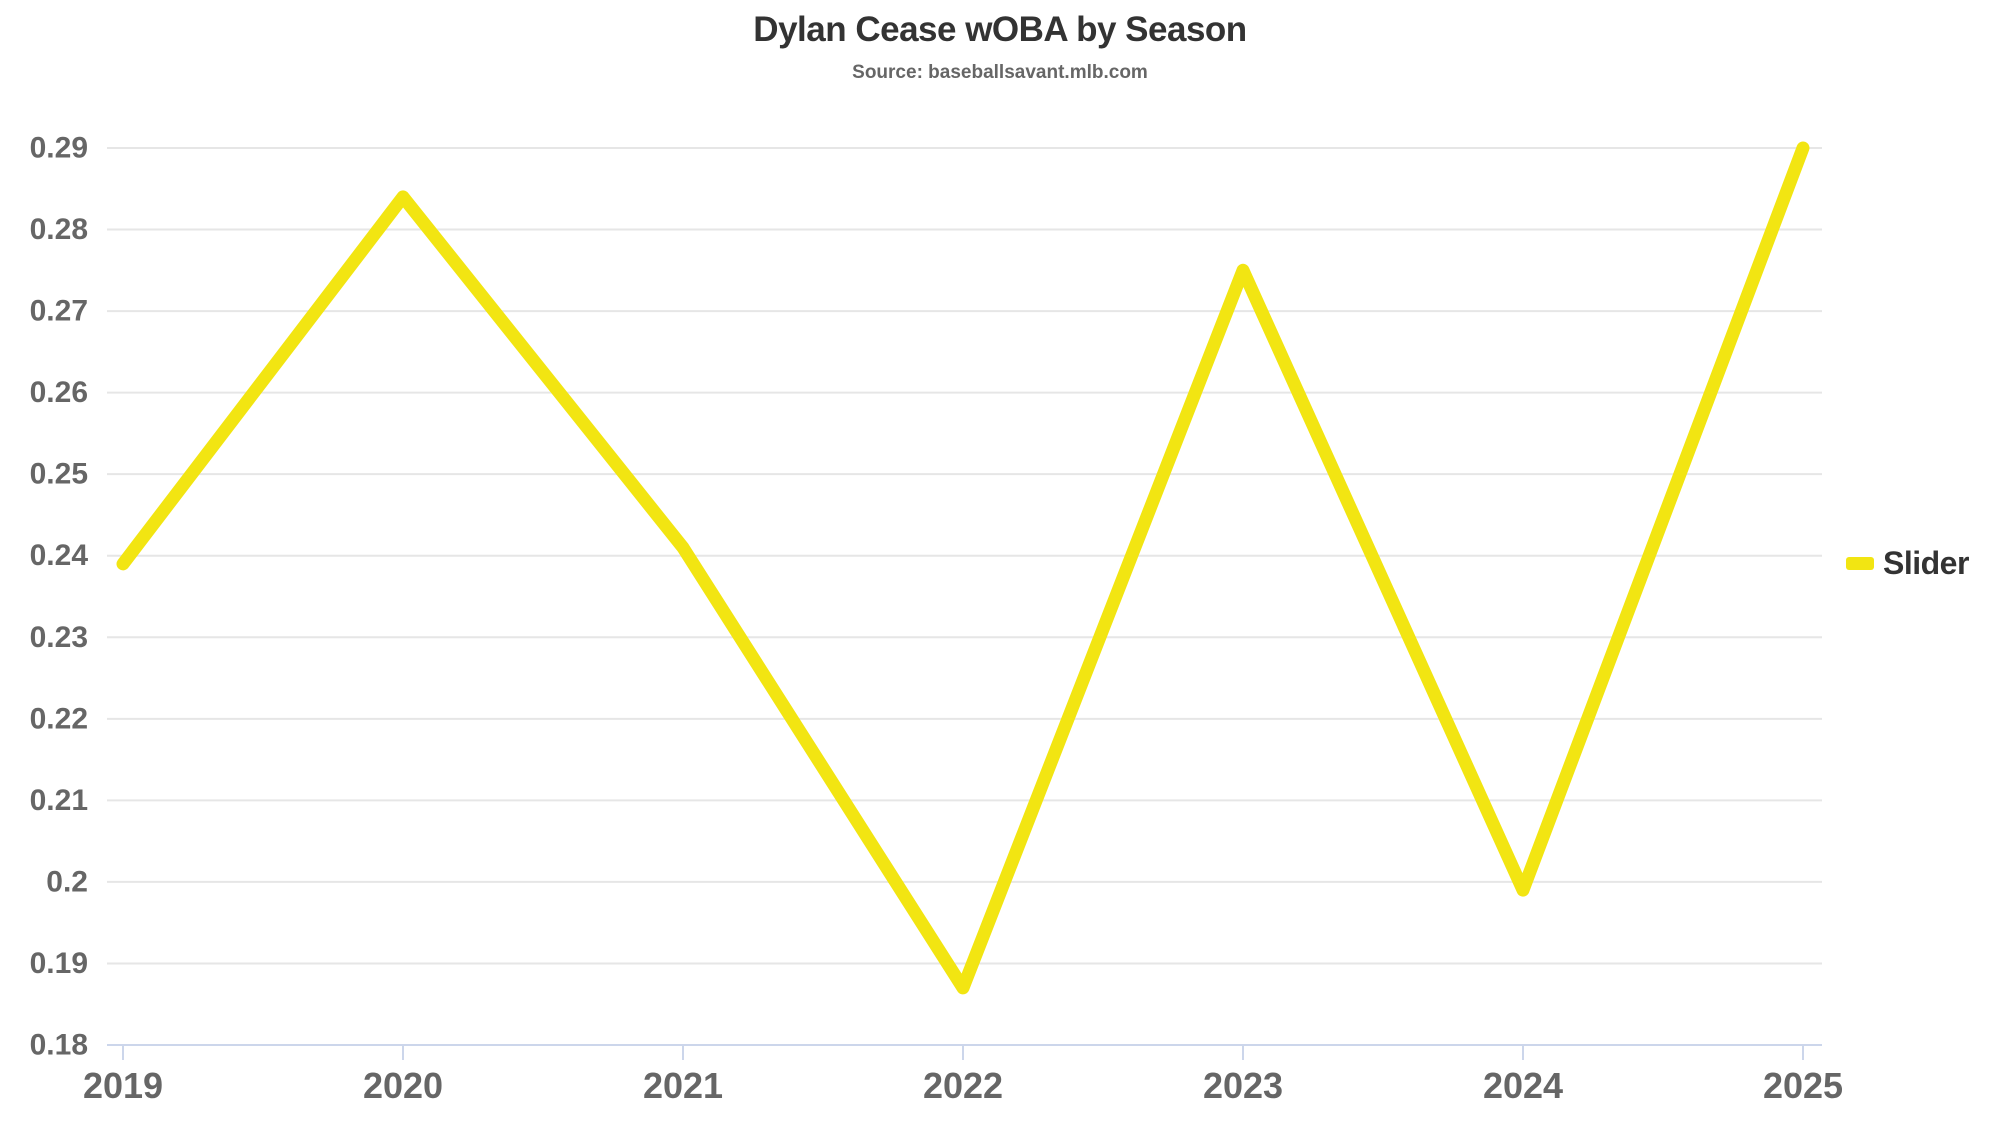 This screenshot has height=1125, width=2000. What do you see at coordinates (1000, 29) in the screenshot?
I see `chart-title: Dylan Cease wOBA by Season` at bounding box center [1000, 29].